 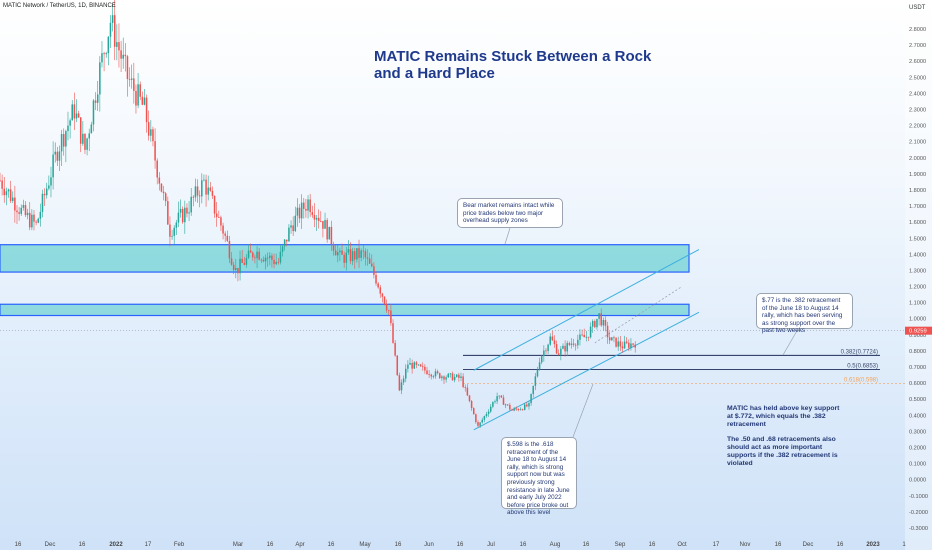 I want to click on y-axis-tick-label: 0.0000, so click(x=917, y=481).